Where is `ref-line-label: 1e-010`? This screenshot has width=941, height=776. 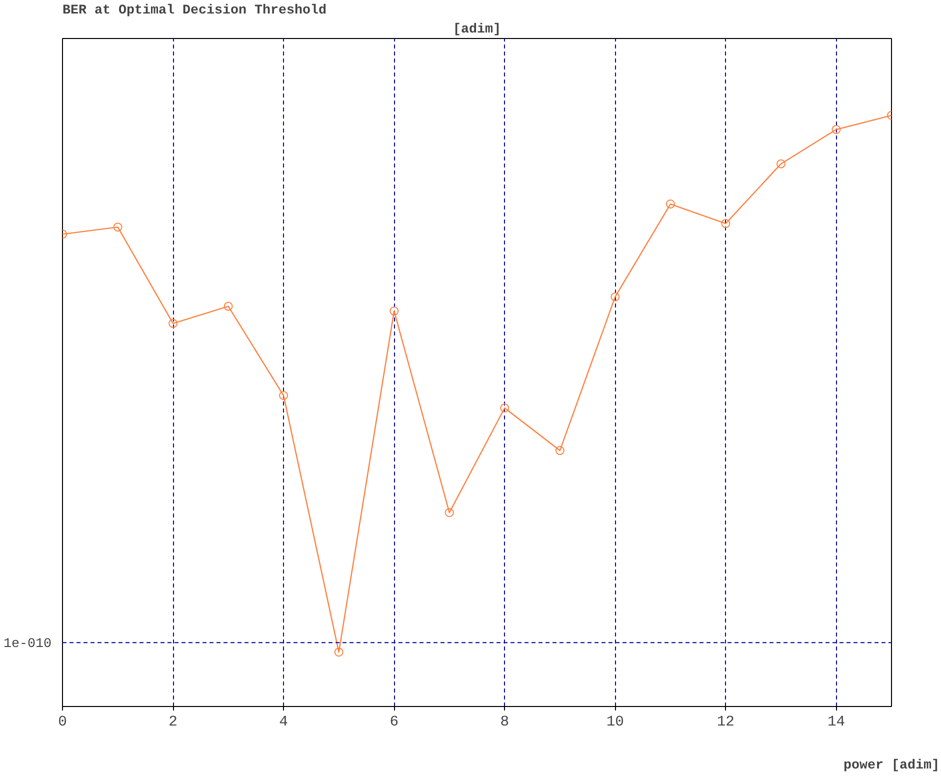
ref-line-label: 1e-010 is located at coordinates (28, 644).